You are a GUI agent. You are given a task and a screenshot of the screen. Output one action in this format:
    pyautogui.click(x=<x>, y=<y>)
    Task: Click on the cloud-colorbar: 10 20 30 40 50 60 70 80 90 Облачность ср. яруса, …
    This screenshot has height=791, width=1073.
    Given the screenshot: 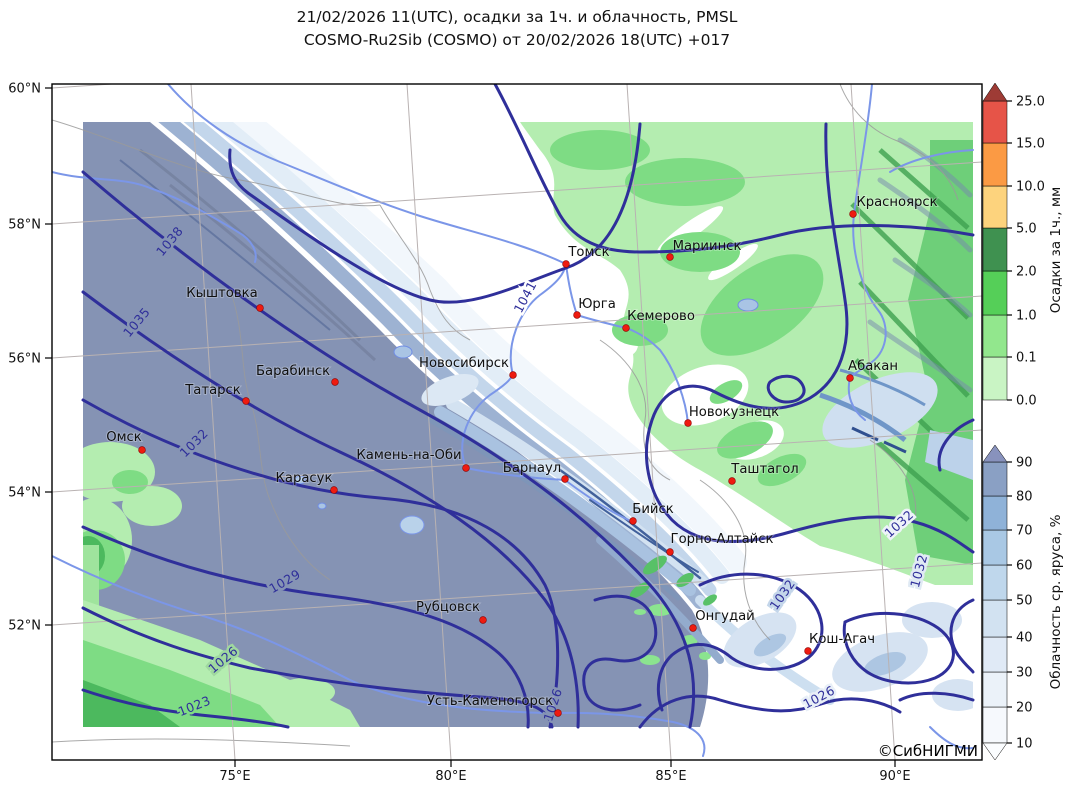 What is the action you would take?
    pyautogui.click(x=1023, y=602)
    